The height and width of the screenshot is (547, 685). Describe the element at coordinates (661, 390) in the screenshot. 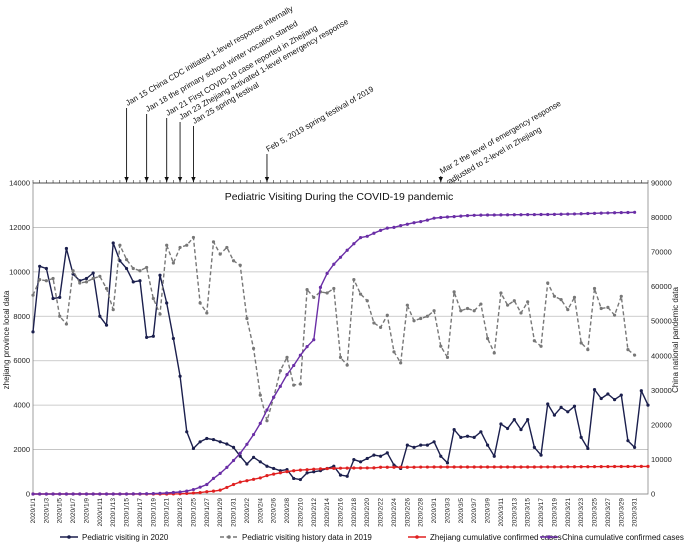

I see `y-tick-right-label: 30000` at that location.